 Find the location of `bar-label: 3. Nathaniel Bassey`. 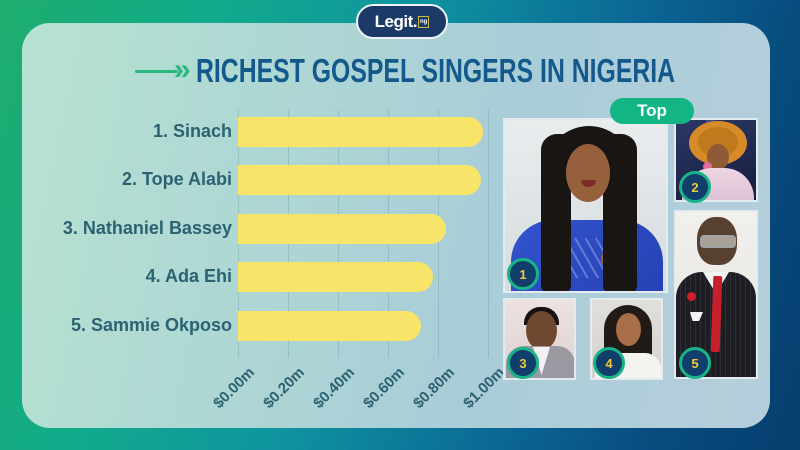

bar-label: 3. Nathaniel Bassey is located at coordinates (147, 228).